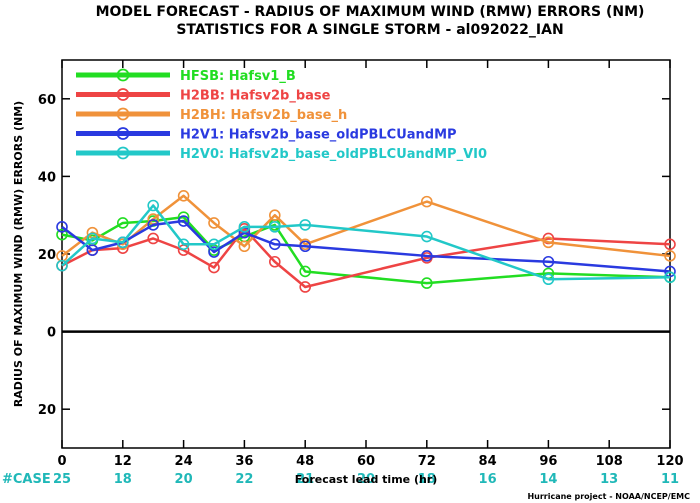  I want to click on y-tick-label: 40, so click(47, 177).